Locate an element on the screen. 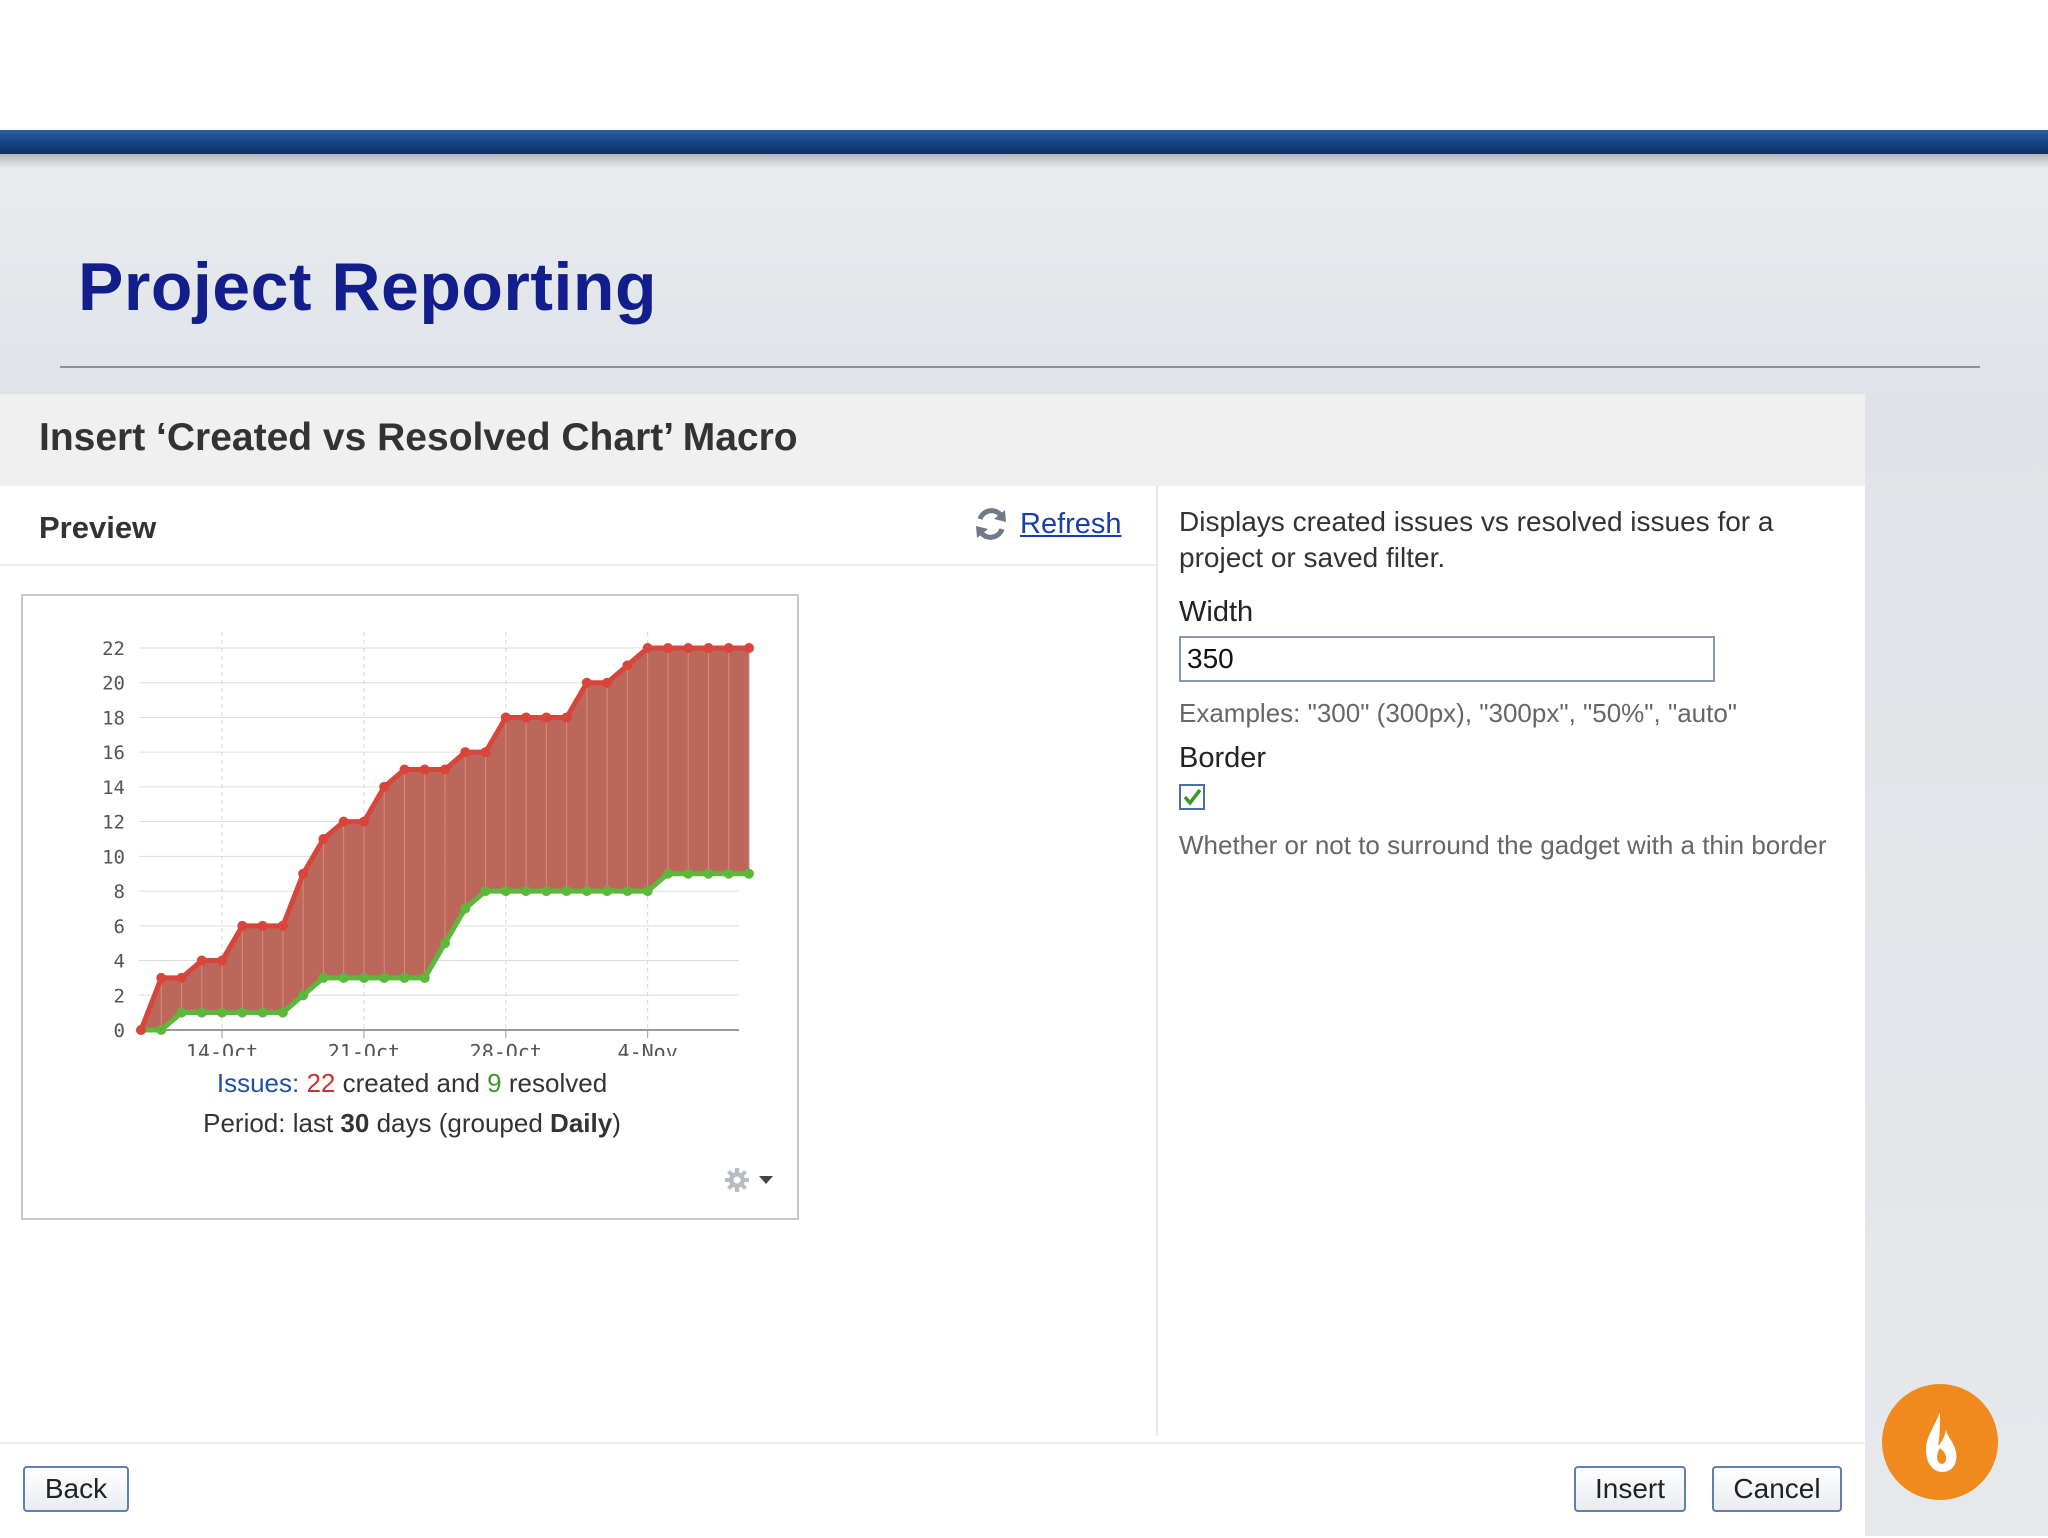 The image size is (2048, 1538). period-prefix: Period: last is located at coordinates (268, 1123).